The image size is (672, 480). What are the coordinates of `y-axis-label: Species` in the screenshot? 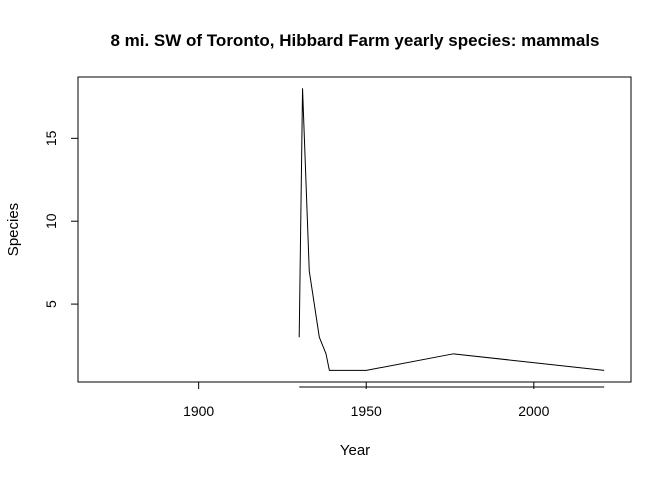 It's located at (13, 229).